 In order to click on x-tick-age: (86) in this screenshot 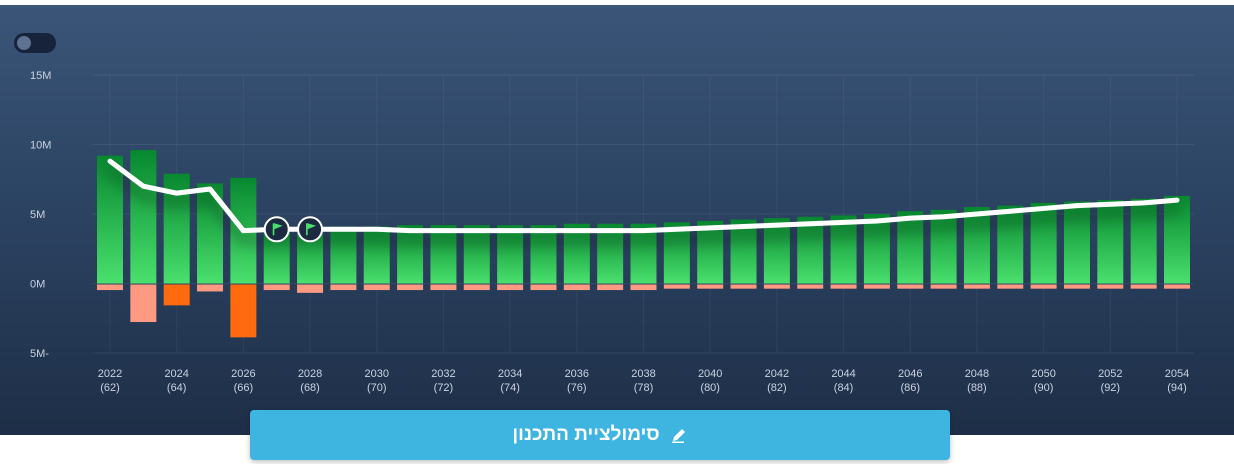, I will do `click(910, 388)`.